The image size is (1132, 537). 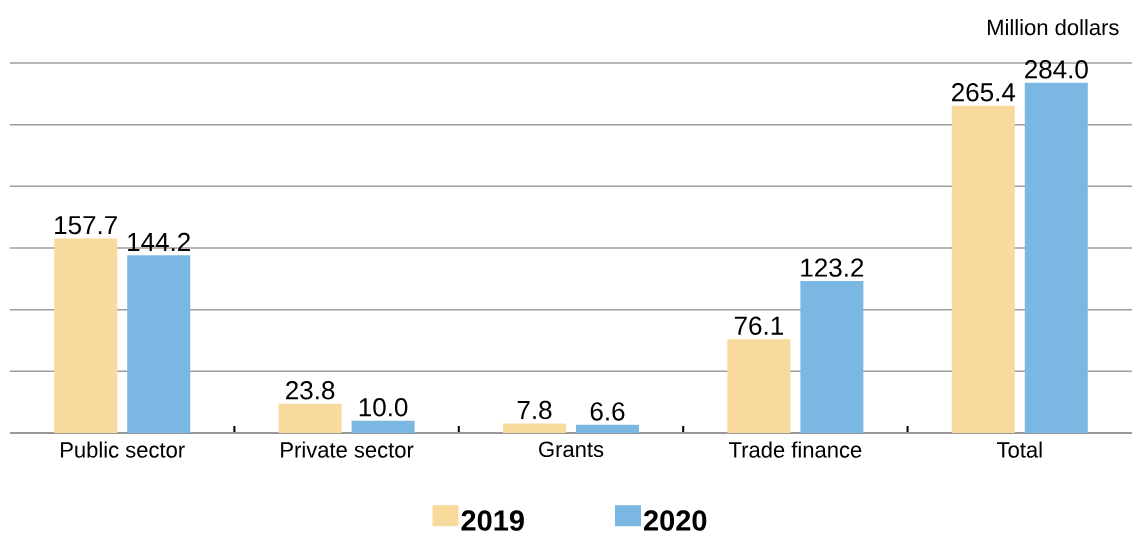 What do you see at coordinates (310, 390) in the screenshot?
I see `data-label: 23.8` at bounding box center [310, 390].